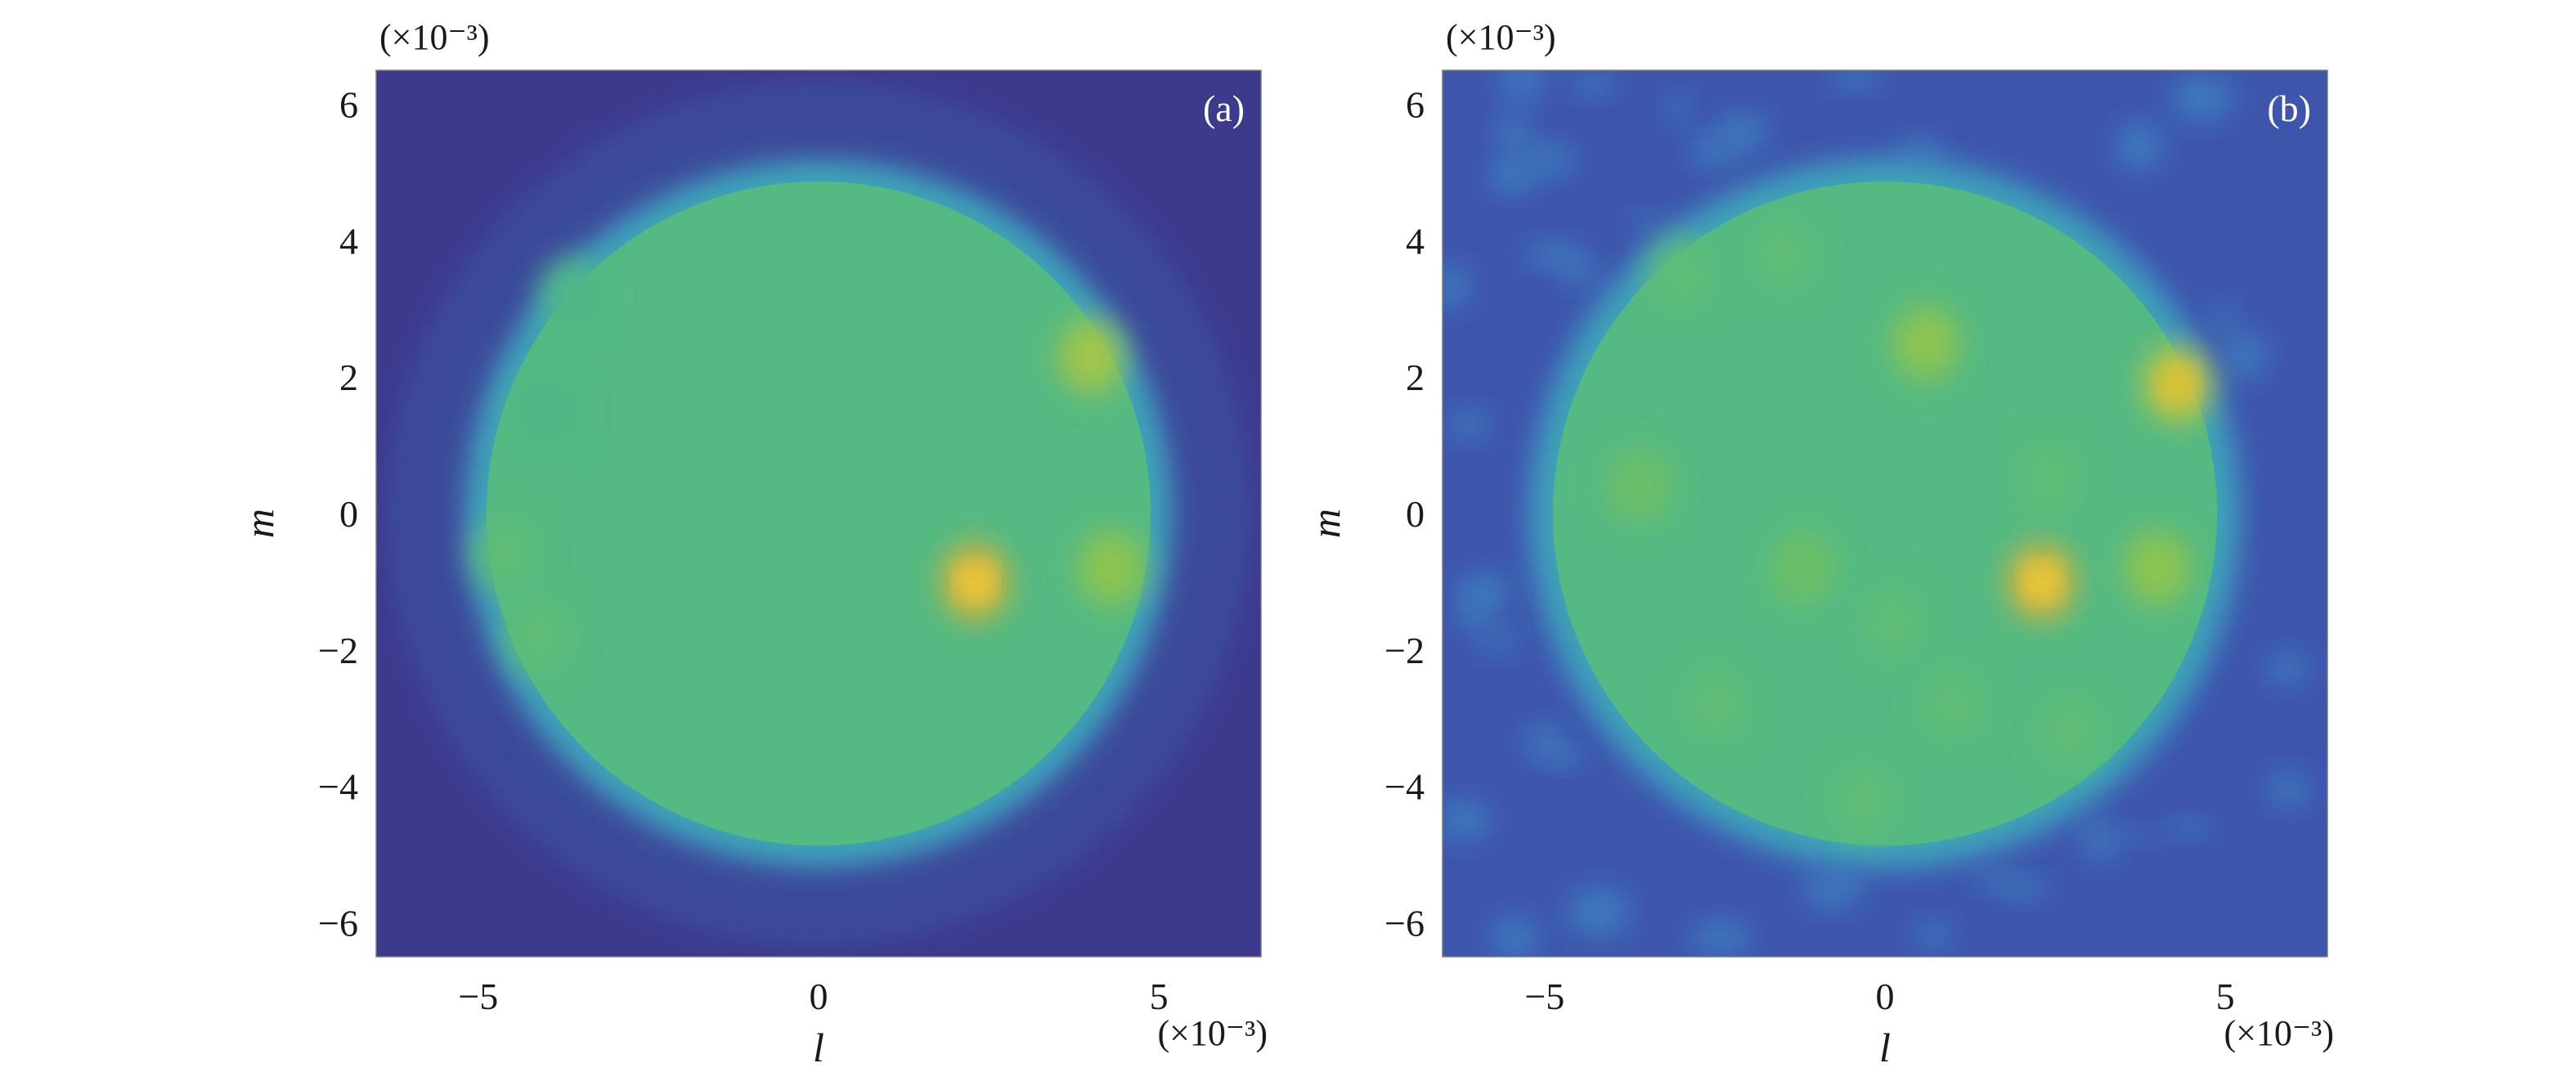 The height and width of the screenshot is (1090, 2576). I want to click on panel-label: (b), so click(2289, 108).